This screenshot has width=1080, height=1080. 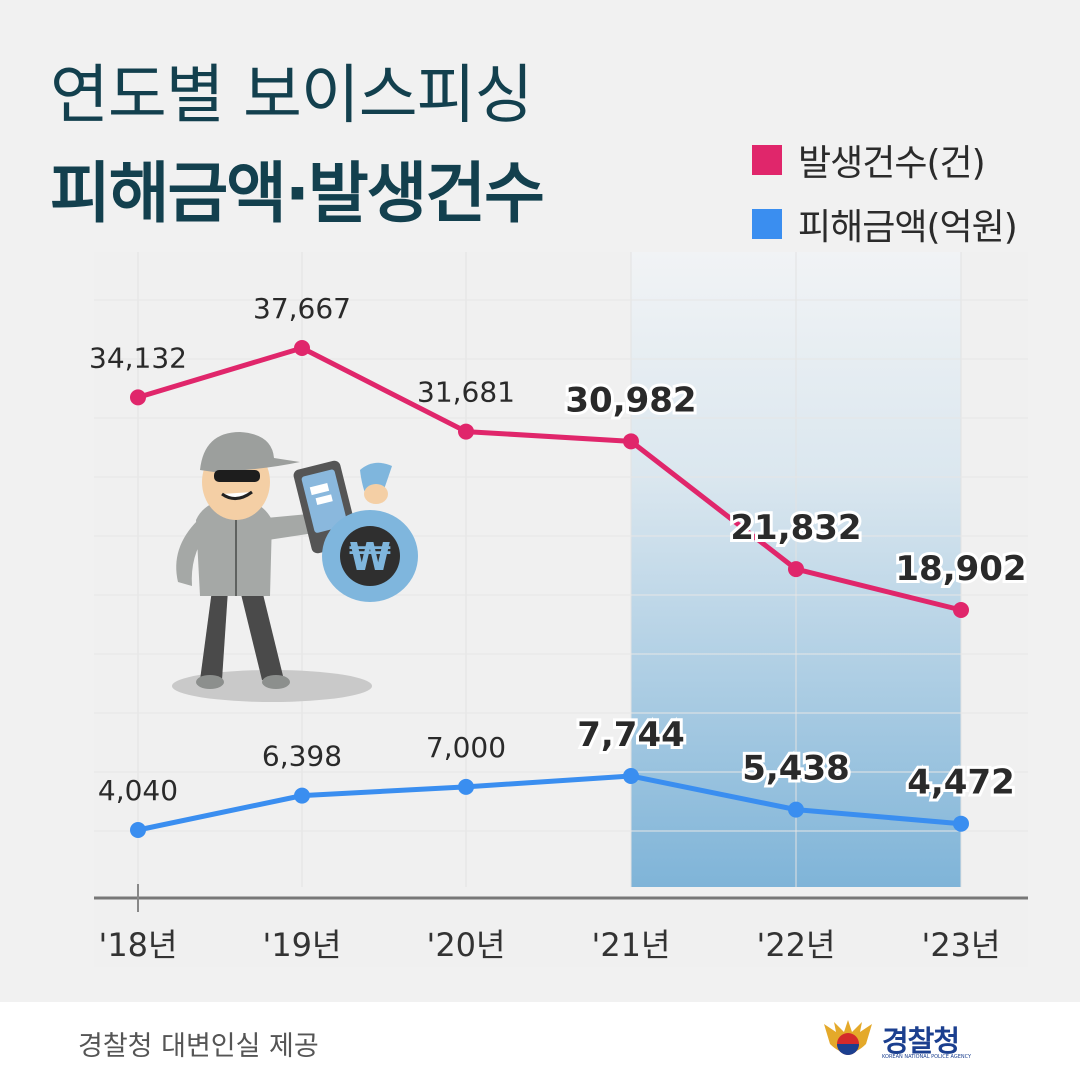 What do you see at coordinates (796, 769) in the screenshot?
I see `data-label-1-4: 5,438` at bounding box center [796, 769].